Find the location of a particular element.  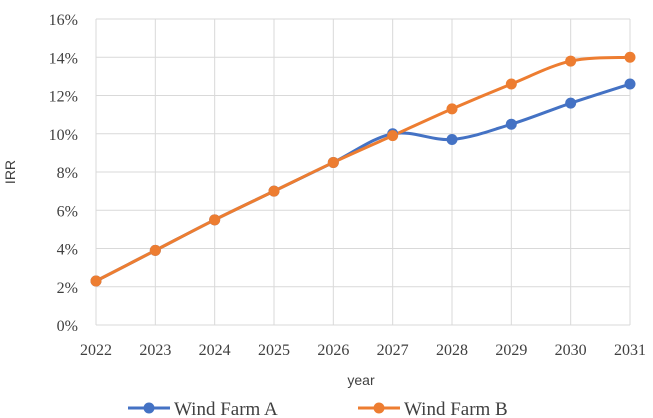

y-tick-label: 4% is located at coordinates (67, 250).